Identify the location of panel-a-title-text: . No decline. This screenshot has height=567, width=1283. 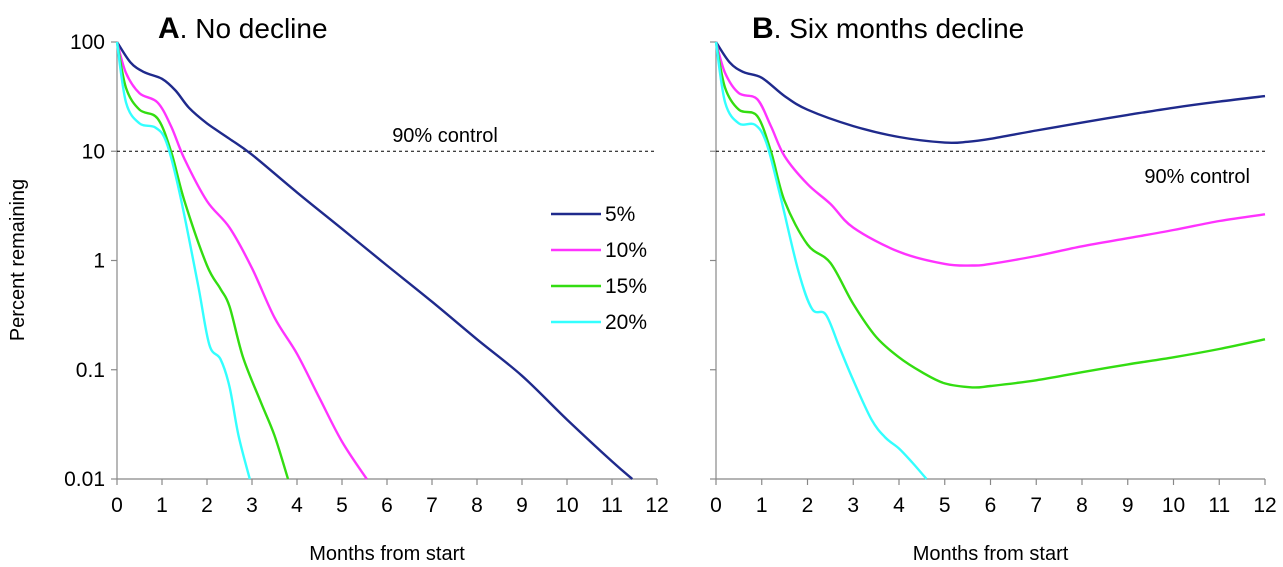
(254, 28).